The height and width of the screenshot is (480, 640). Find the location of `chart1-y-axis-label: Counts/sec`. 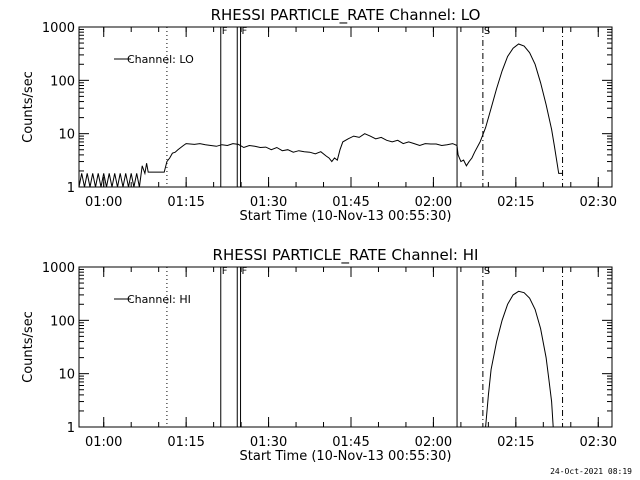

chart1-y-axis-label: Counts/sec is located at coordinates (28, 347).